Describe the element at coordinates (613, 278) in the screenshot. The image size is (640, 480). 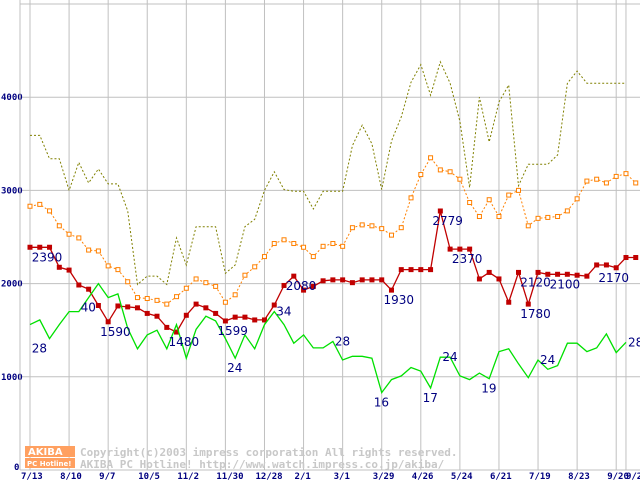
I see `data-label: 2170` at that location.